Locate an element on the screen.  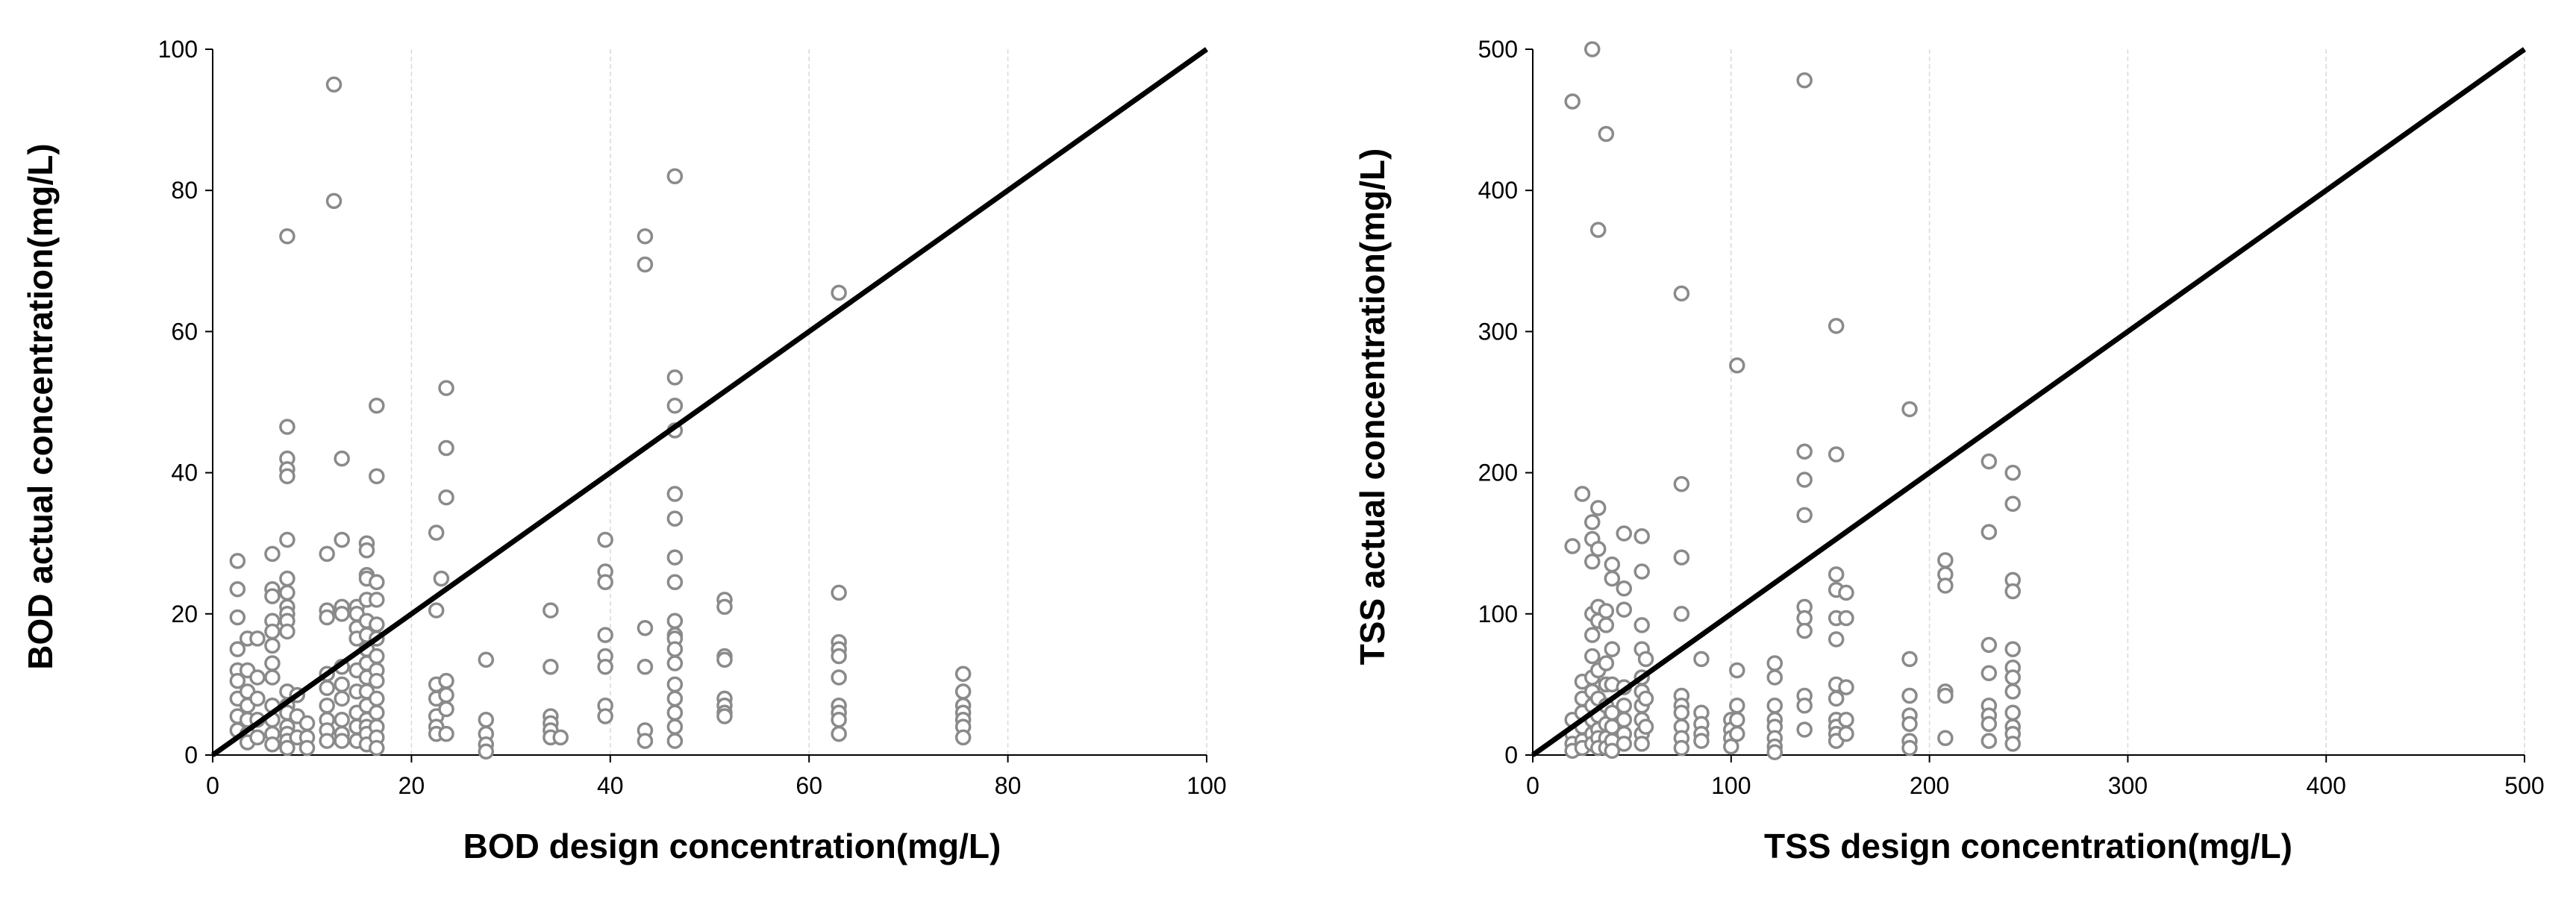
tss-y-tick-label: 500 is located at coordinates (1498, 49).